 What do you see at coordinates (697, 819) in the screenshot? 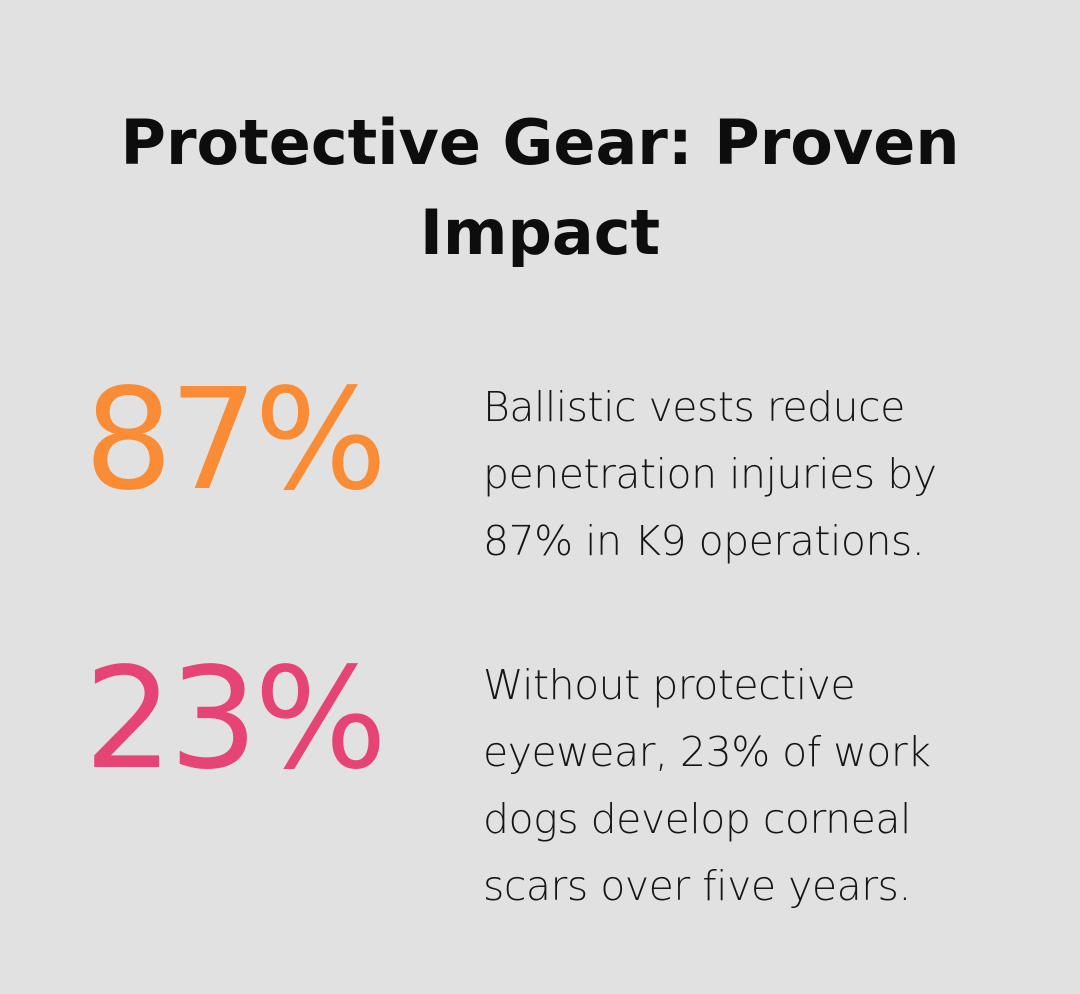
I see `description-line: dogs develop corneal` at bounding box center [697, 819].